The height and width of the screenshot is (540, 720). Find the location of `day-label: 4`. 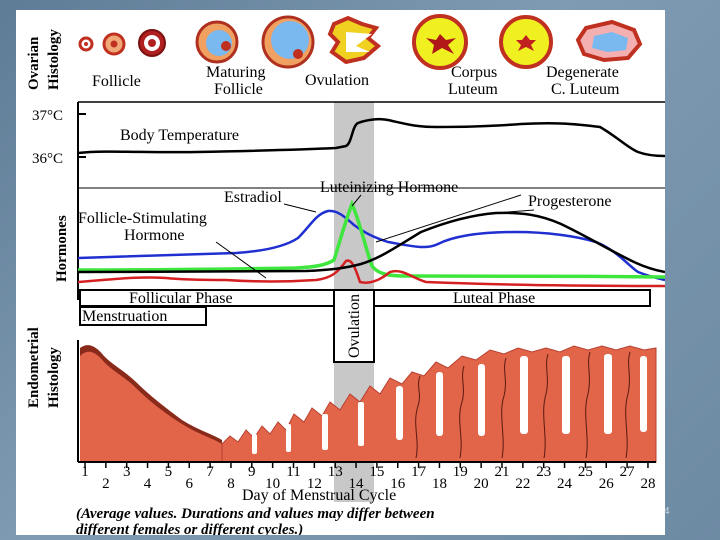

day-label: 4 is located at coordinates (148, 484).